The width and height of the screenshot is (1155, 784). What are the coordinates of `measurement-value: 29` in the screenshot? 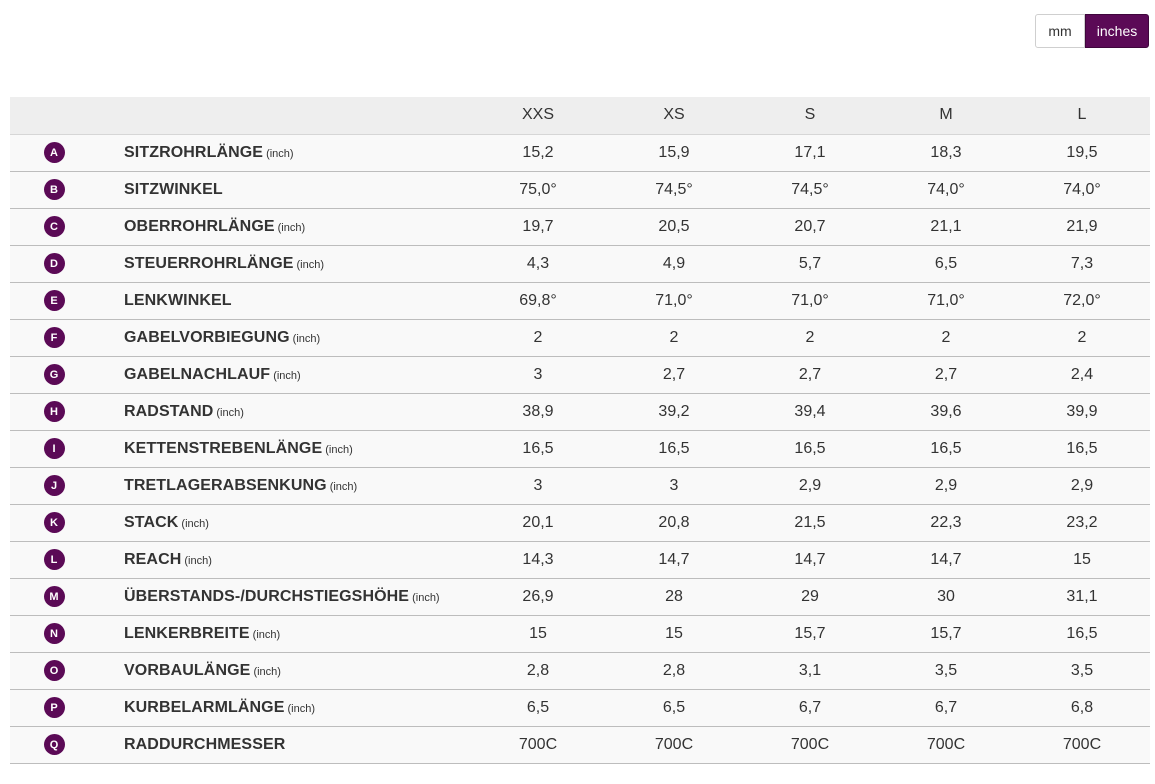 It's located at (810, 597).